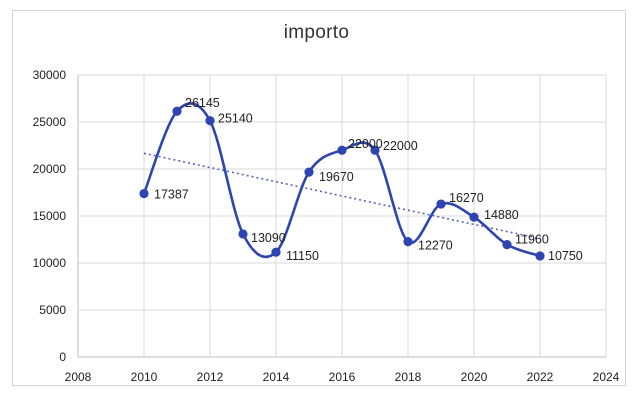 This screenshot has height=396, width=633. I want to click on data-label: 11150, so click(302, 256).